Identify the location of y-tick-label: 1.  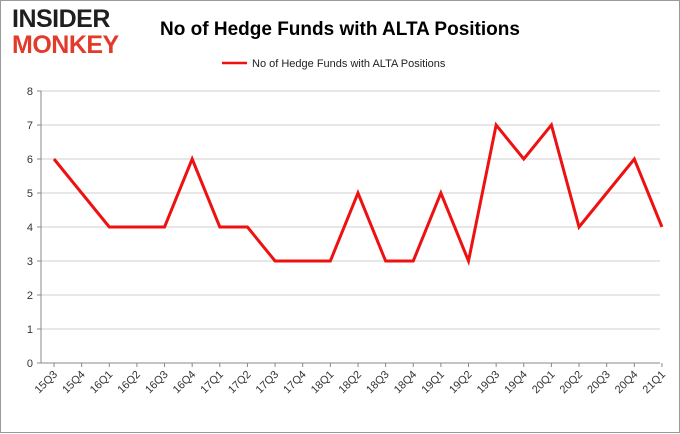
(30, 330).